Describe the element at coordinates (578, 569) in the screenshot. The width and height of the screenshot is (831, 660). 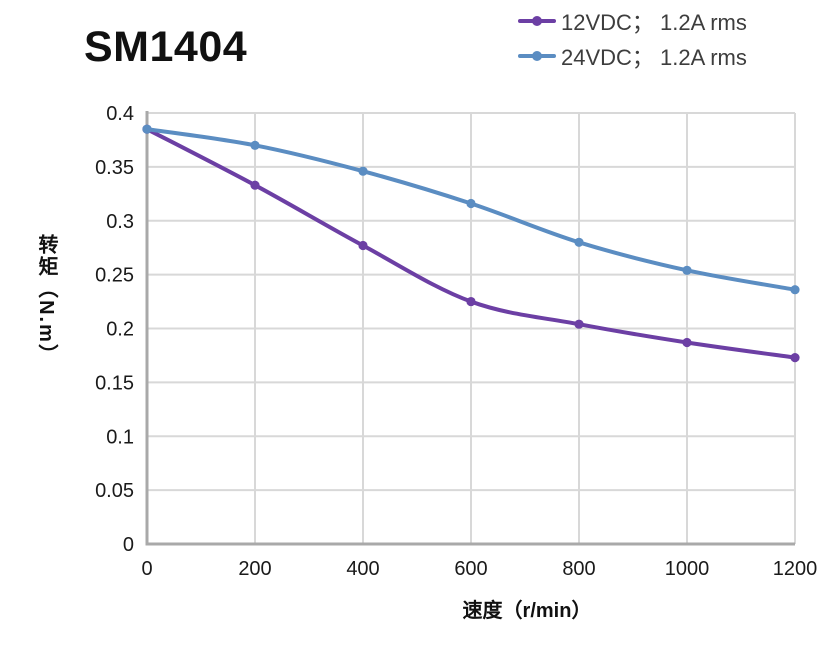
I see `x-tick-label: 800` at that location.